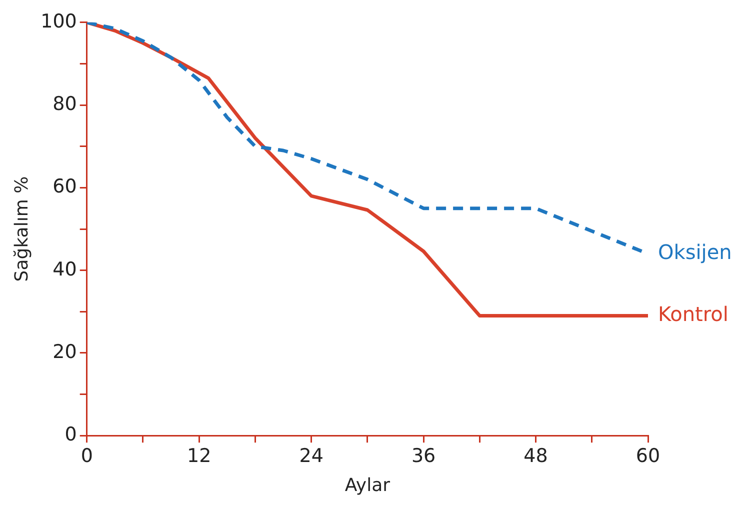 The image size is (751, 509). I want to click on x-tick-label: 36, so click(423, 455).